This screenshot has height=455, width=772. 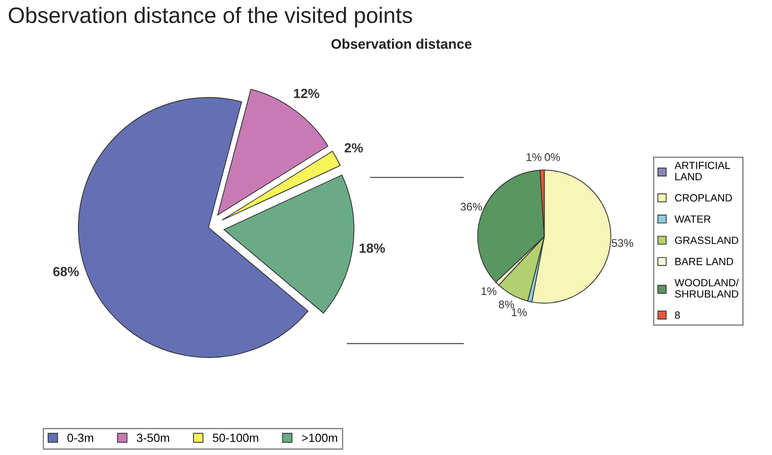 What do you see at coordinates (353, 147) in the screenshot?
I see `data-label: 2%` at bounding box center [353, 147].